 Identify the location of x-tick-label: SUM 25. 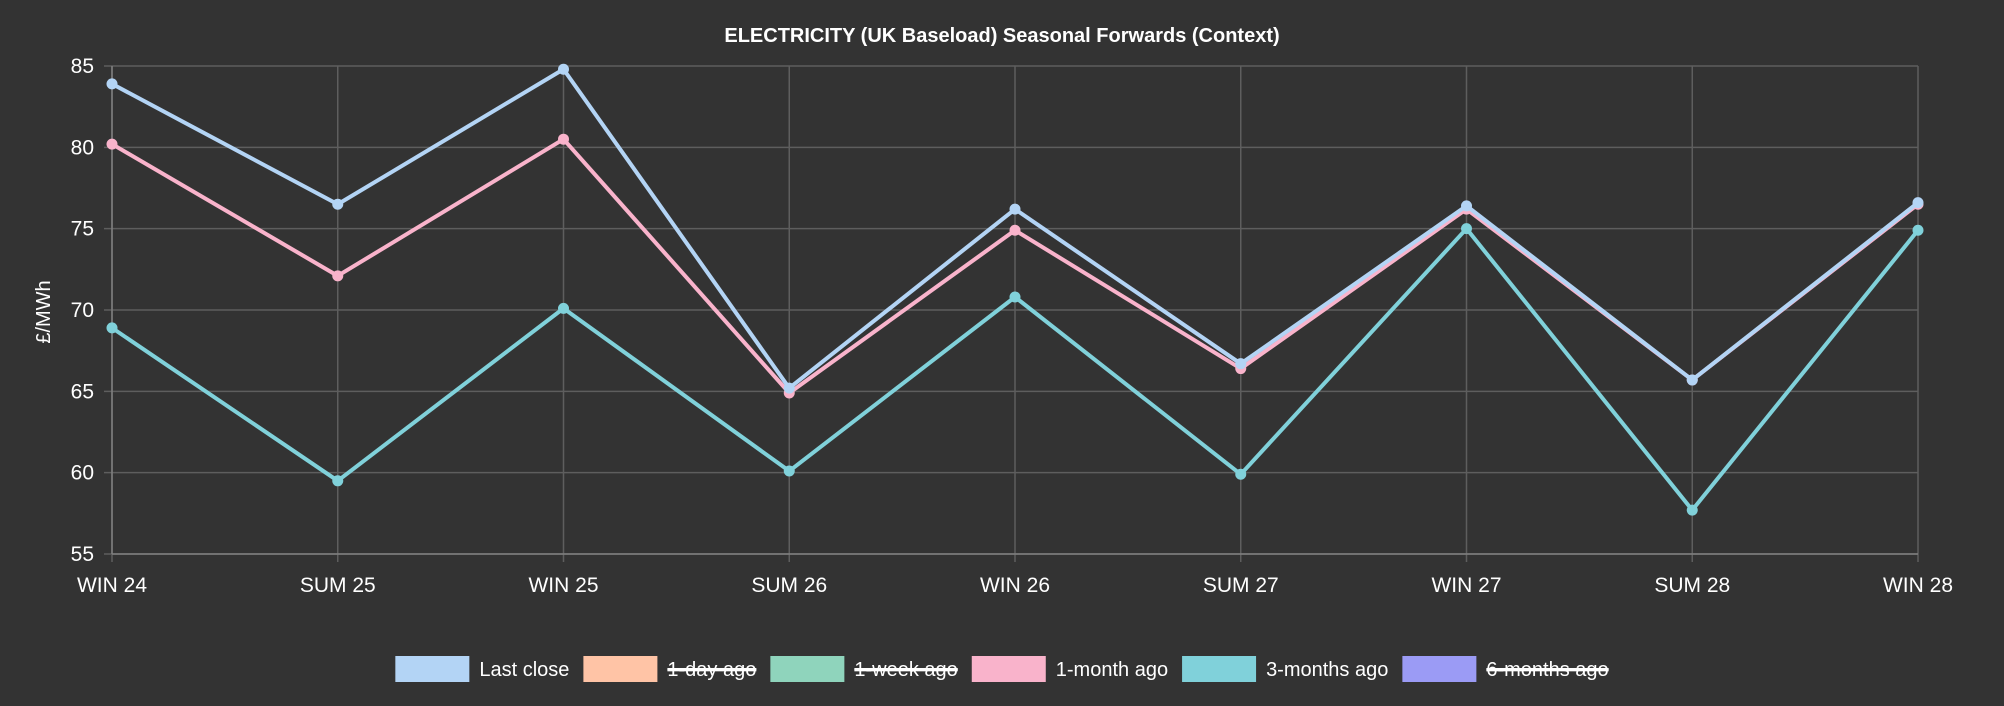
(338, 585).